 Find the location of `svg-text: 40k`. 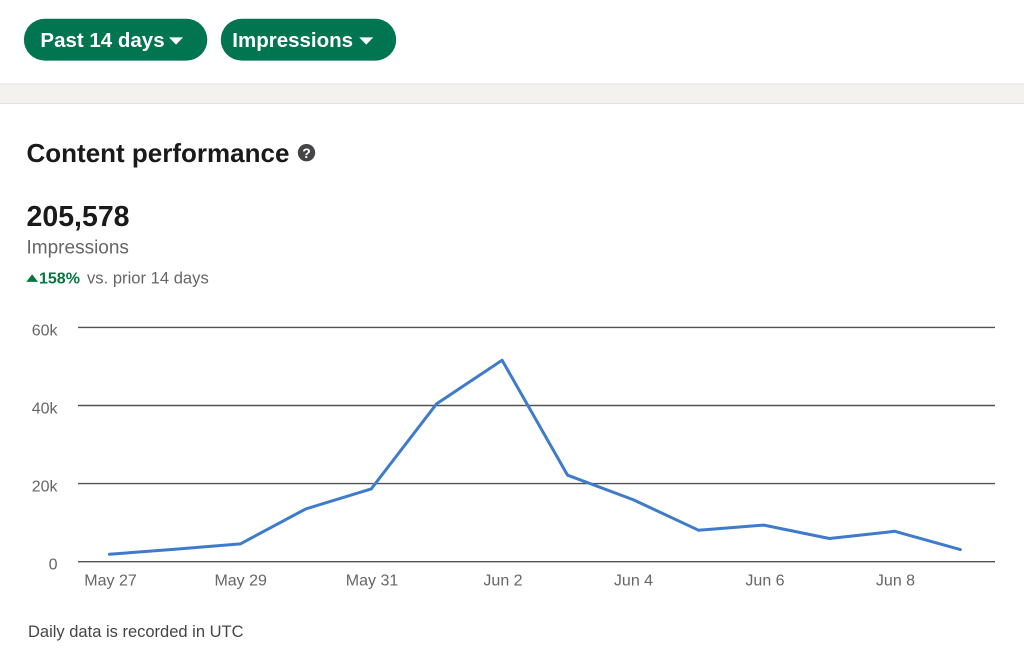

svg-text: 40k is located at coordinates (45, 409).